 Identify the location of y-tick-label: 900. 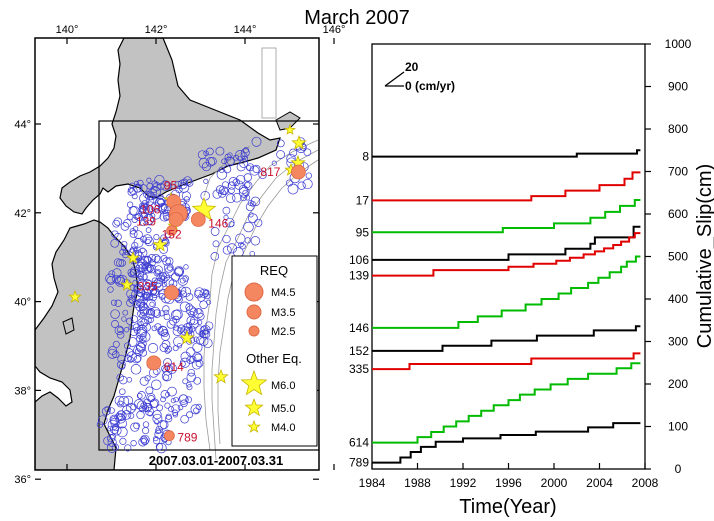
(678, 87).